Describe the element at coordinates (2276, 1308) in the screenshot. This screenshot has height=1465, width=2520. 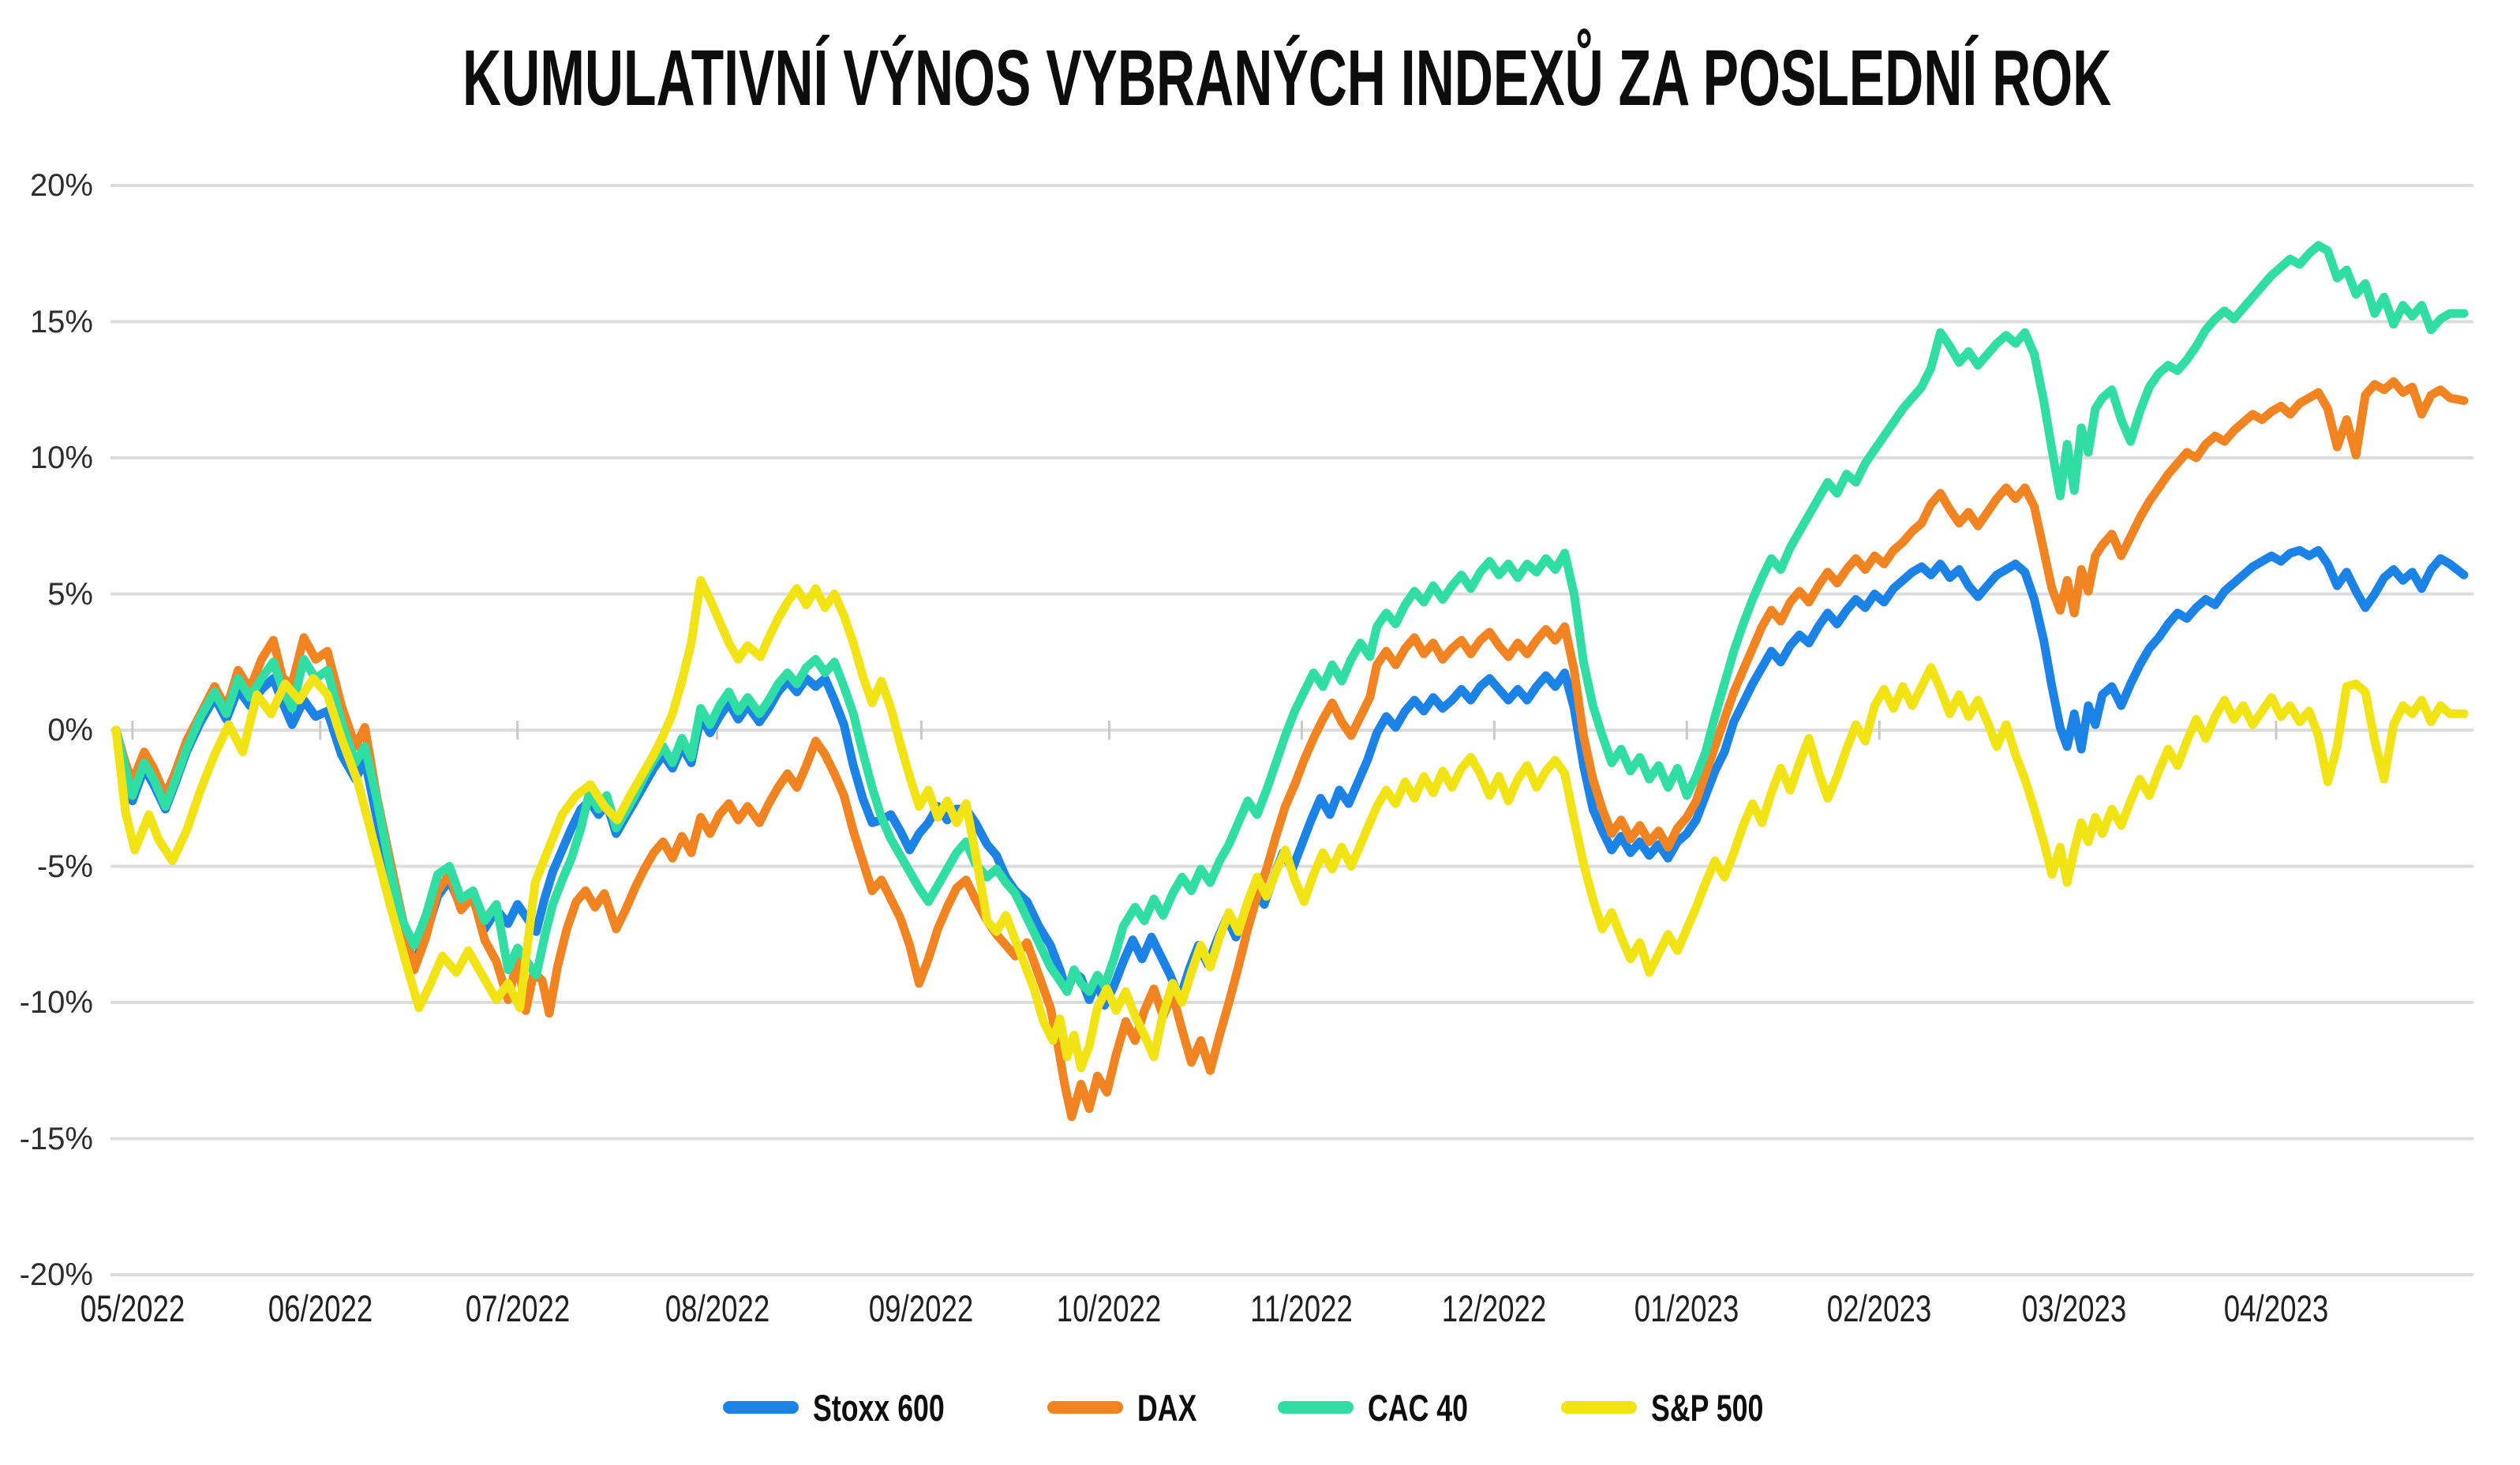
I see `x-axis-label-04/2023: 04/2023` at that location.